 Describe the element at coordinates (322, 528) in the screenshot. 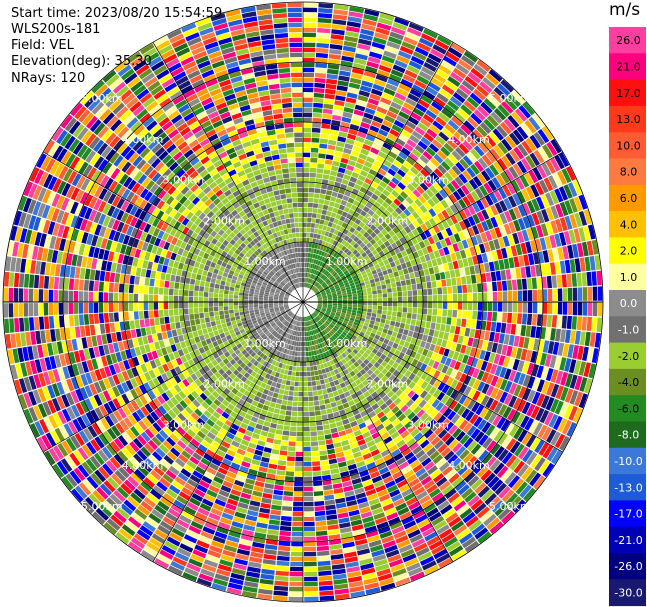

I see `ray-58-gates` at that location.